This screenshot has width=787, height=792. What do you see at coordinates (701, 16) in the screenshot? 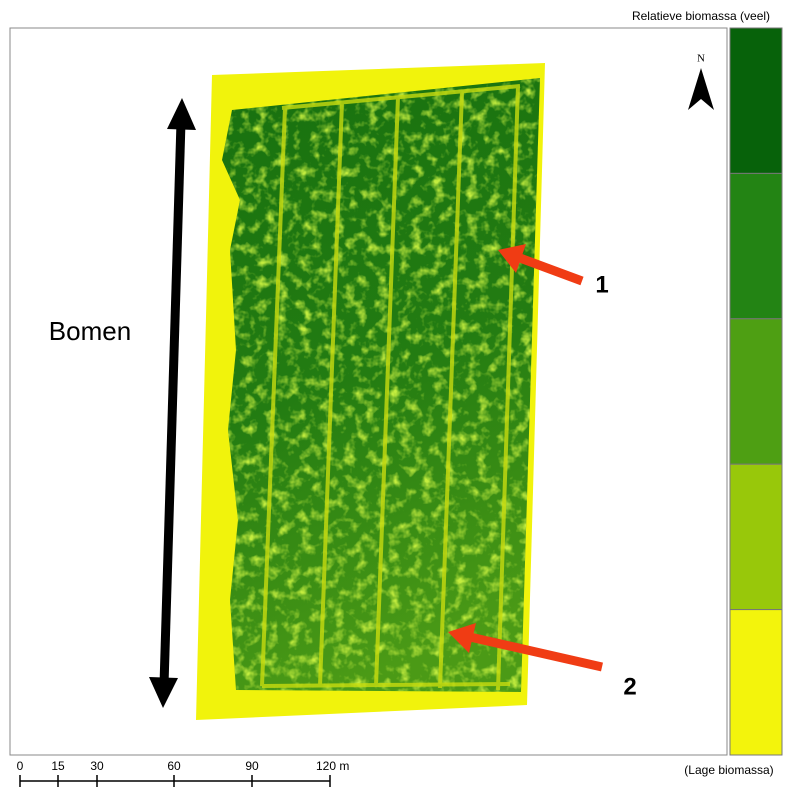
I see `legend-title: Relatieve biomassa (veel)` at bounding box center [701, 16].